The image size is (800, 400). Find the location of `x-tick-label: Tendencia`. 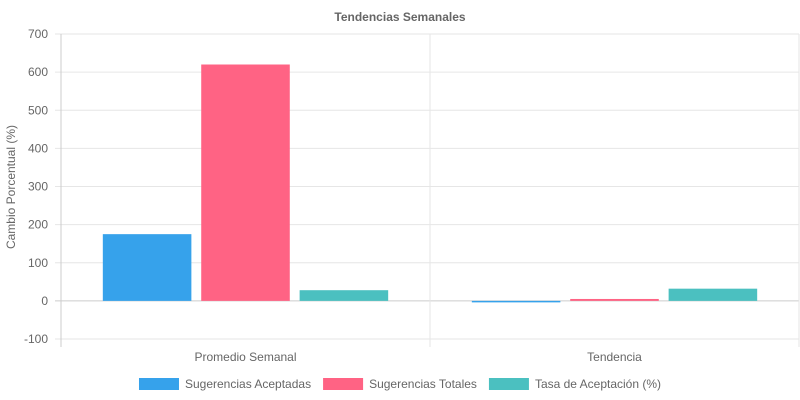

x-tick-label: Tendencia is located at coordinates (614, 357).